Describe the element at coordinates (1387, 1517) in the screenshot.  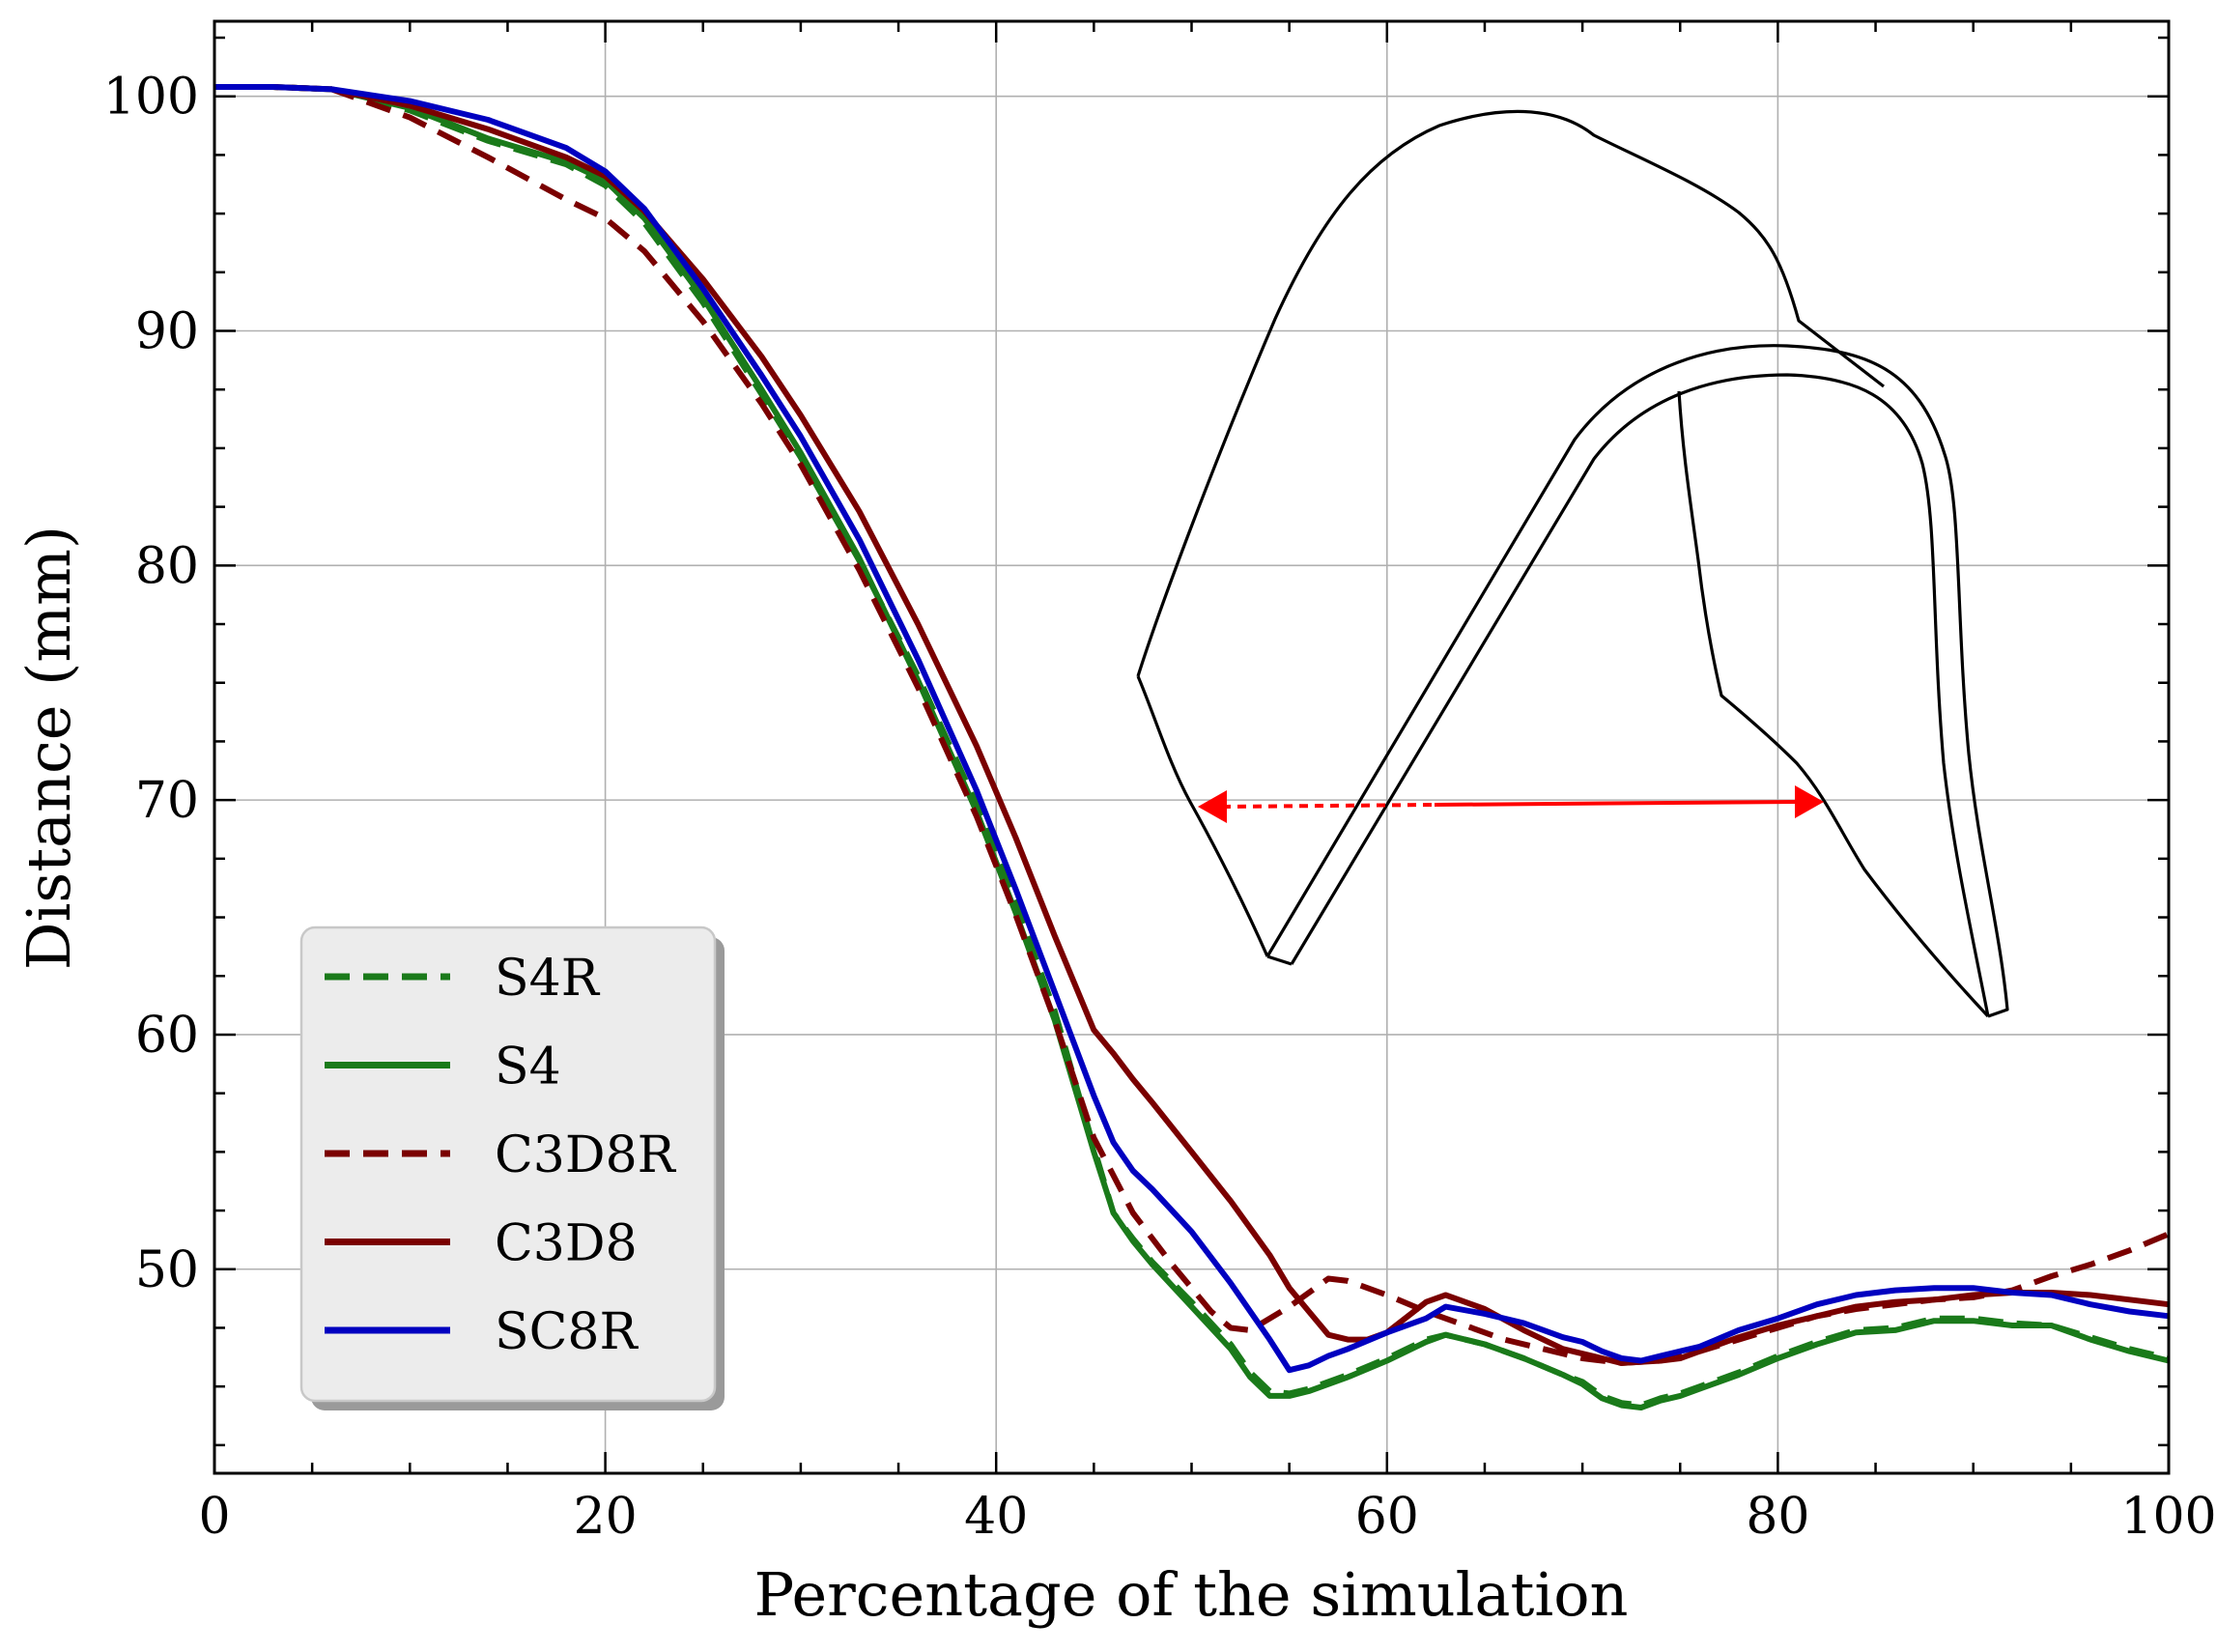
I see `x-tick-label: 60` at that location.